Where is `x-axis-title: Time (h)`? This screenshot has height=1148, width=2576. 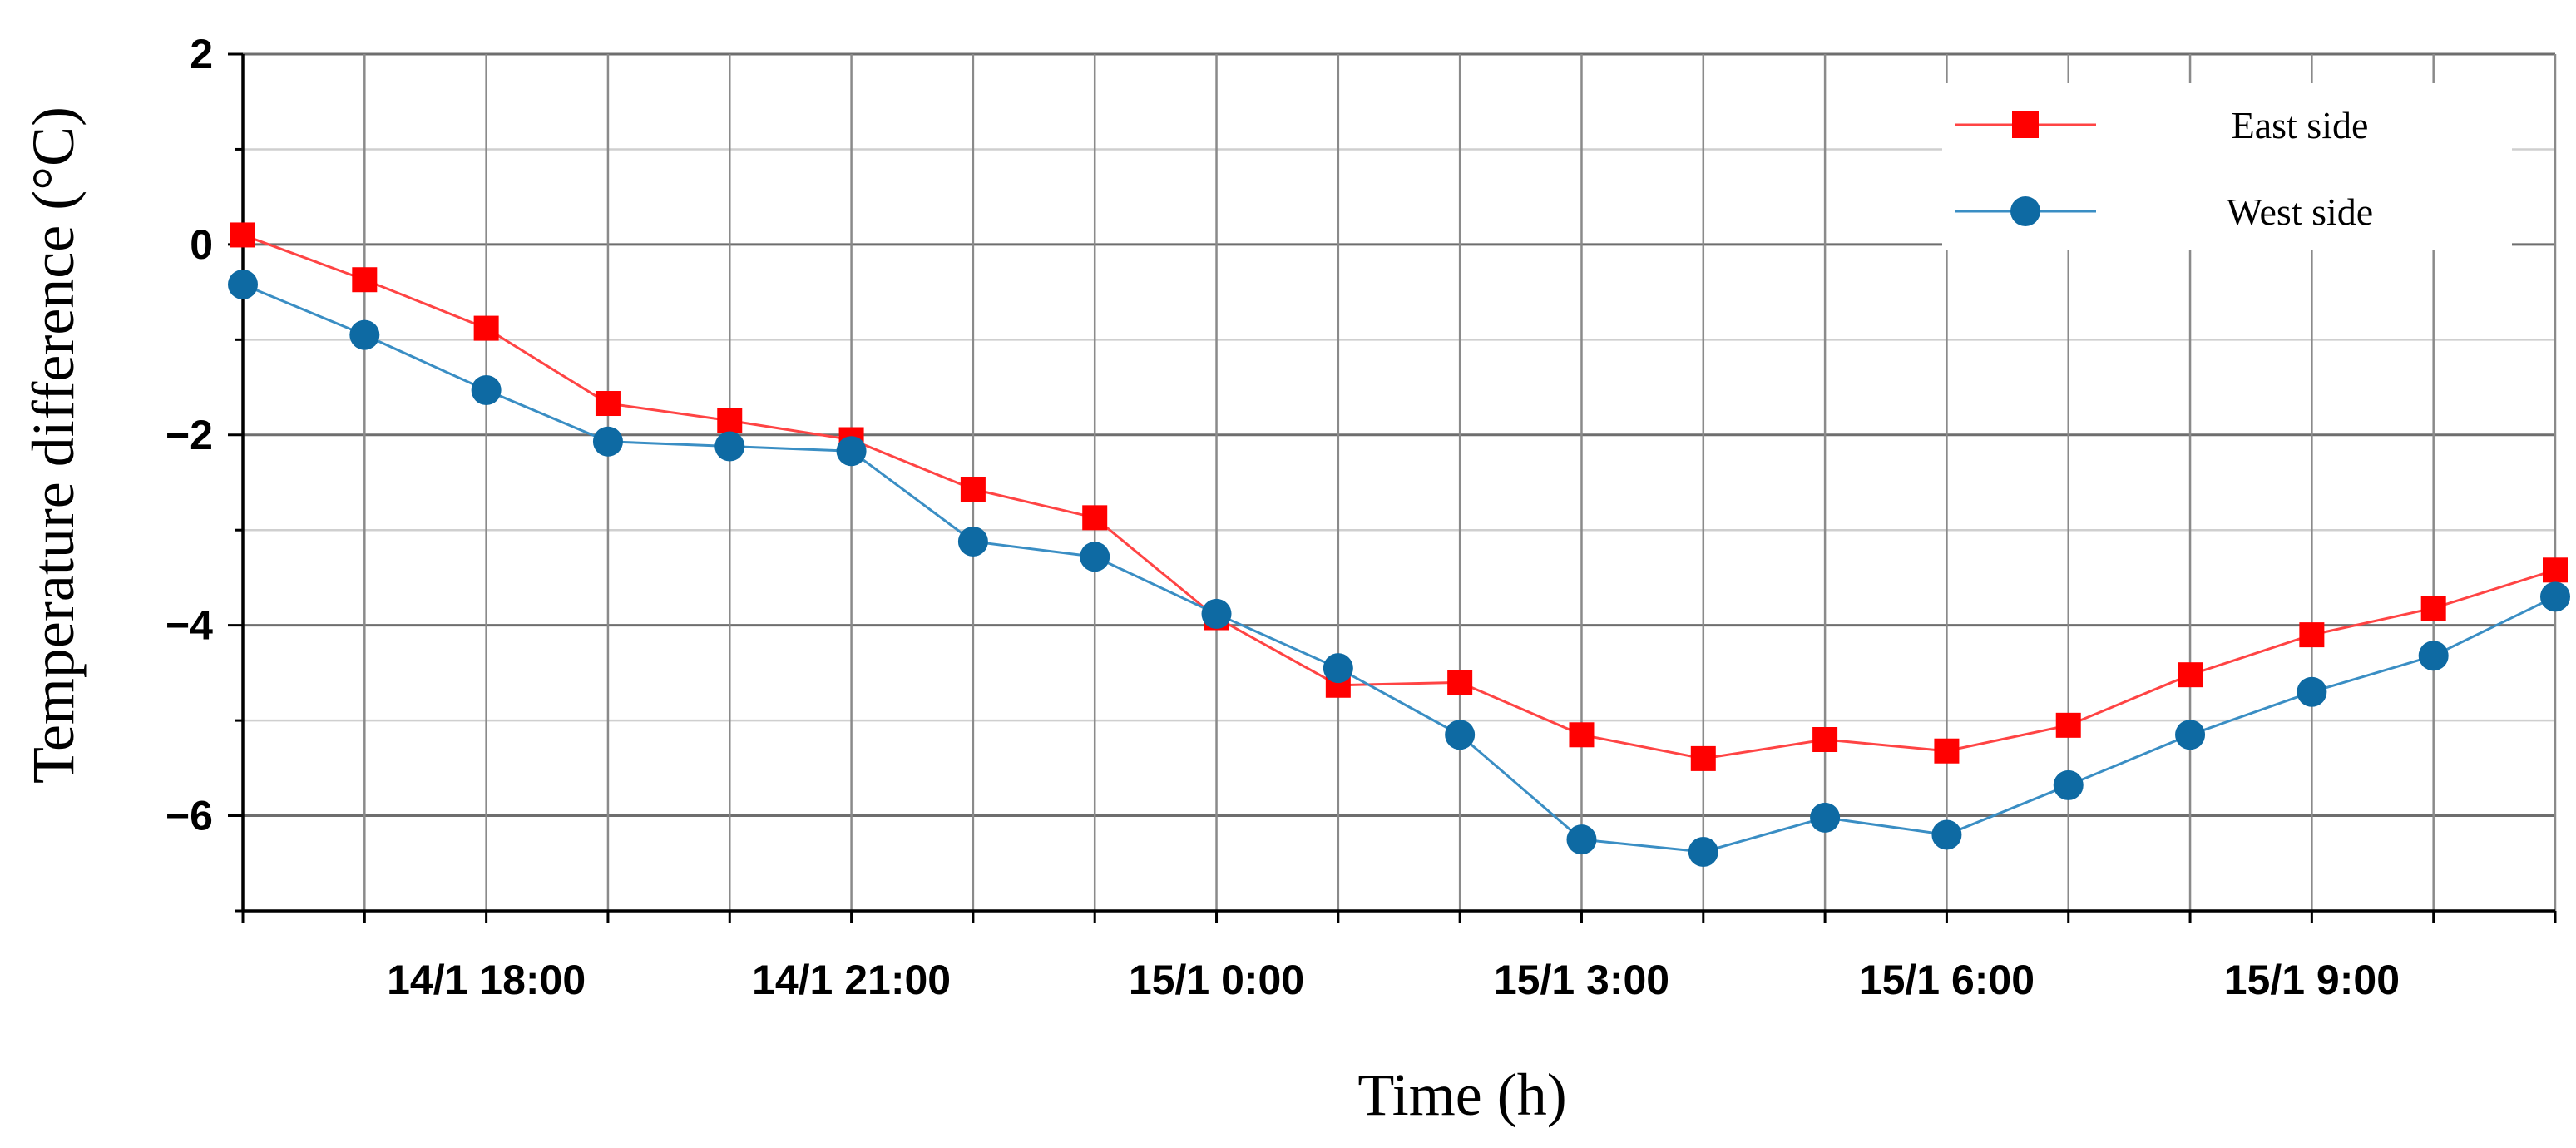
x-axis-title: Time (h) is located at coordinates (1461, 1094).